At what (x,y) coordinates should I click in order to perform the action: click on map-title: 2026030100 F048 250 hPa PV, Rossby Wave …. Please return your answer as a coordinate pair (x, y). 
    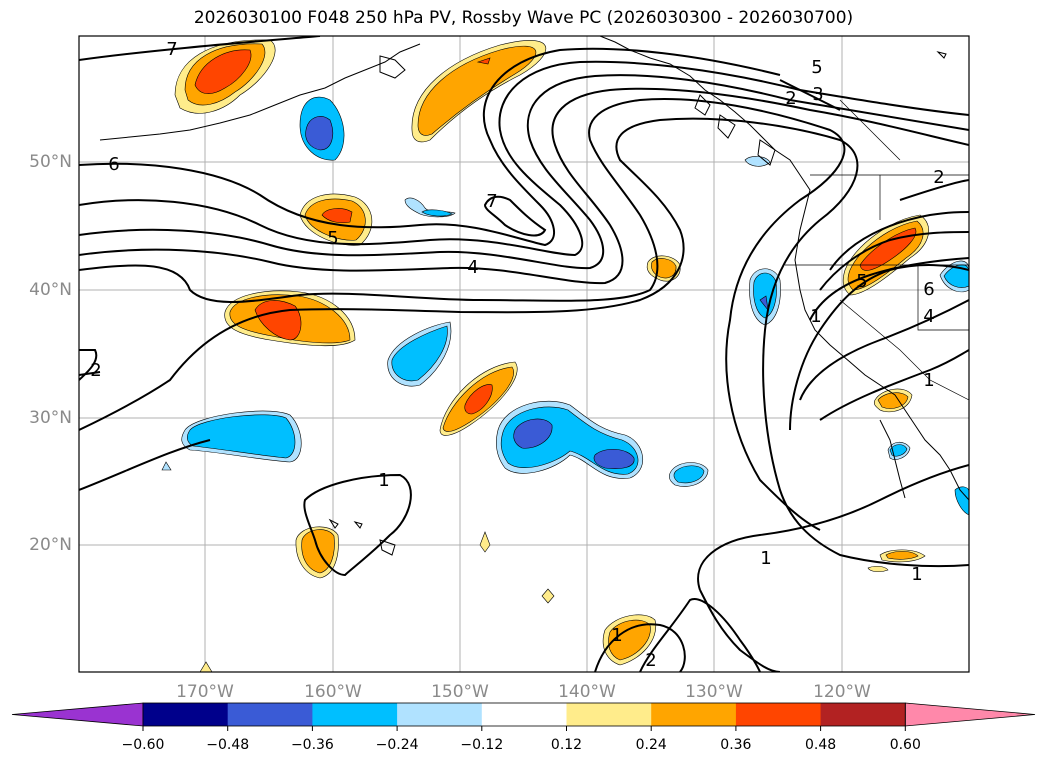
    Looking at the image, I should click on (523, 18).